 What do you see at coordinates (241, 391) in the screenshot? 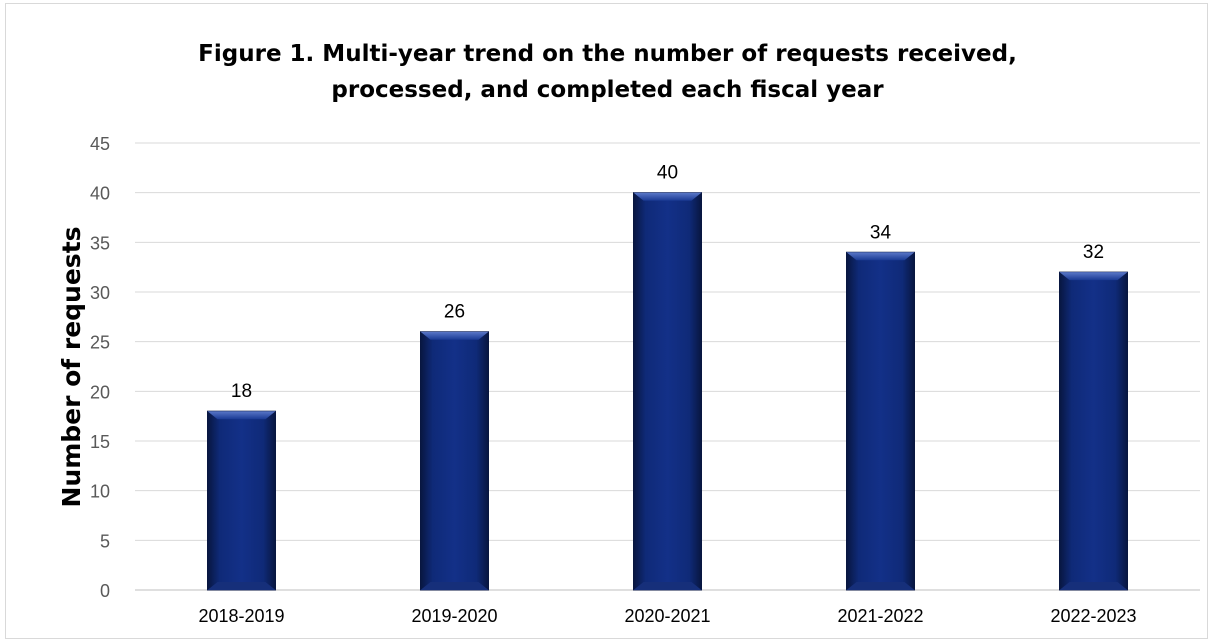
I see `data-label: 18` at bounding box center [241, 391].